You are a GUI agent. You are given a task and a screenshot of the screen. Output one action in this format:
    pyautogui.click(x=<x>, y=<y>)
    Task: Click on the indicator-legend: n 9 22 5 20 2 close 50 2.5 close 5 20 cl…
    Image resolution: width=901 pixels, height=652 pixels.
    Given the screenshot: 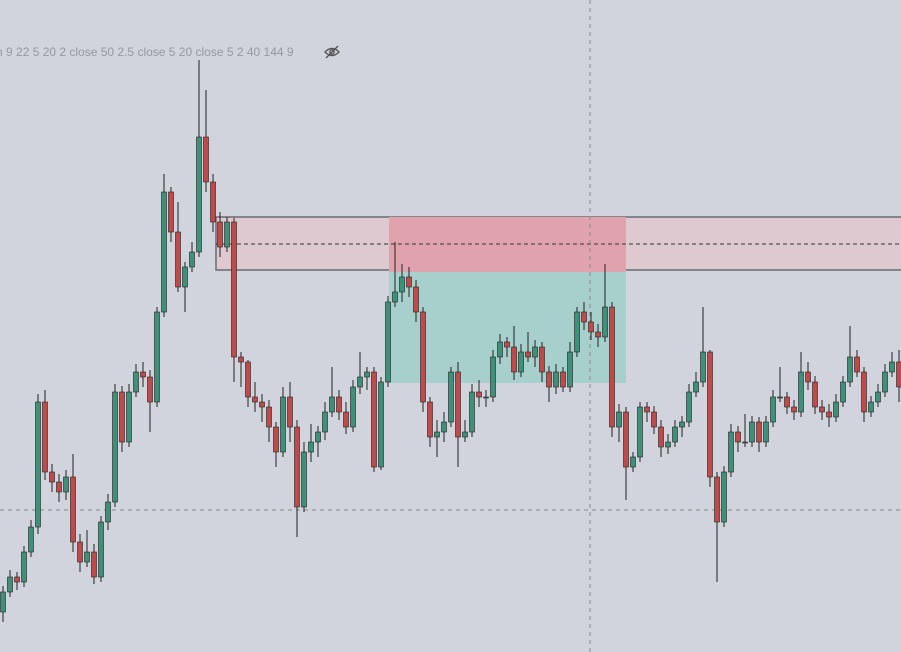 What is the action you would take?
    pyautogui.click(x=147, y=52)
    